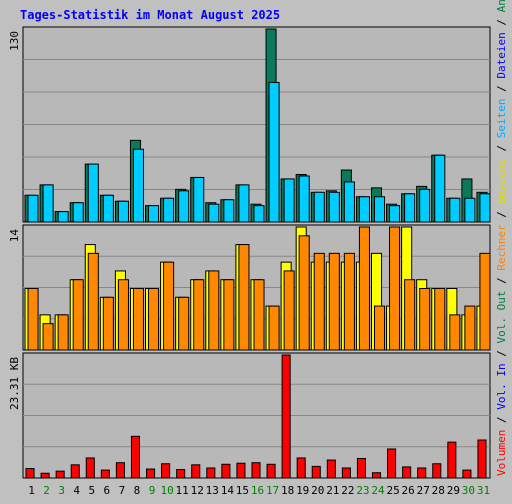  What do you see at coordinates (182, 490) in the screenshot?
I see `x-tick-day-11: 11` at bounding box center [182, 490].